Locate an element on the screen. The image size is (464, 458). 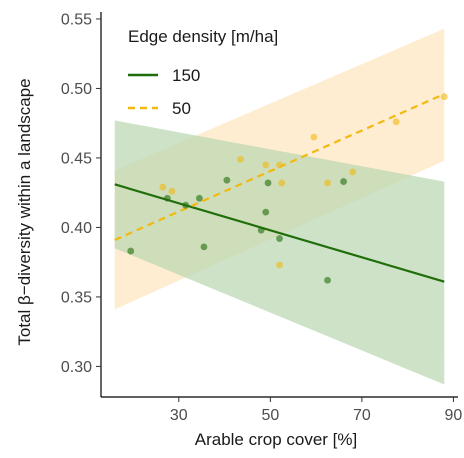
legend-label-150: 150 is located at coordinates (186, 75).